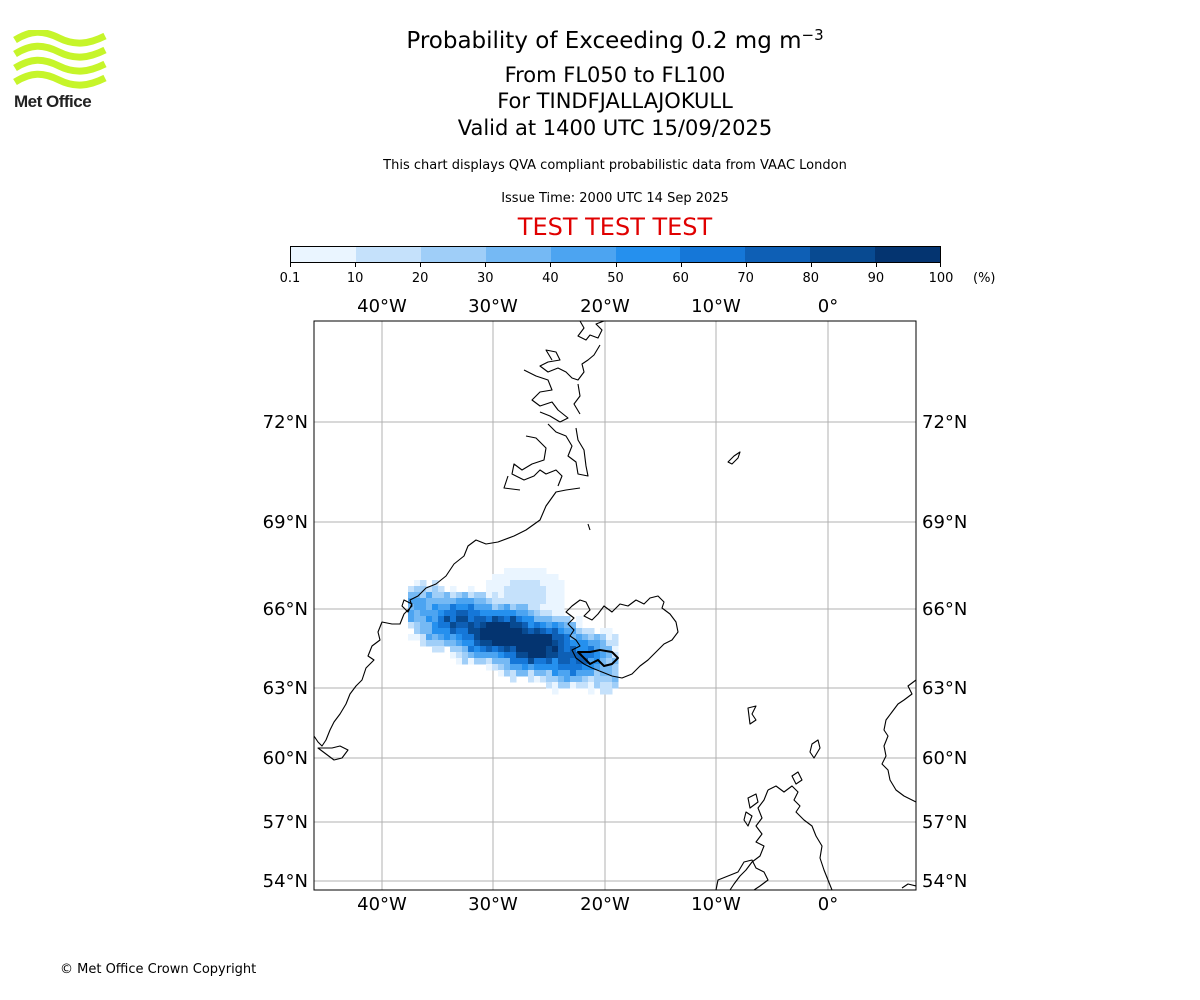  I want to click on flight-levels-label: From FL050 to FL100, so click(615, 75).